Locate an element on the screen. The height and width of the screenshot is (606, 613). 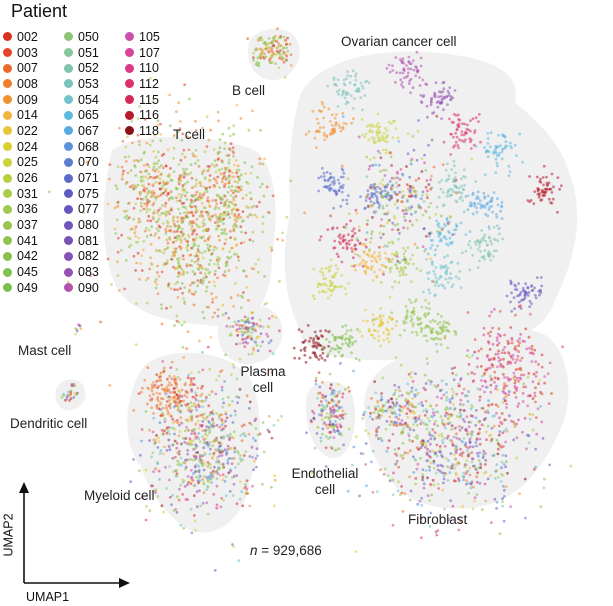
label-mast-cell: Mast cell is located at coordinates (45, 350).